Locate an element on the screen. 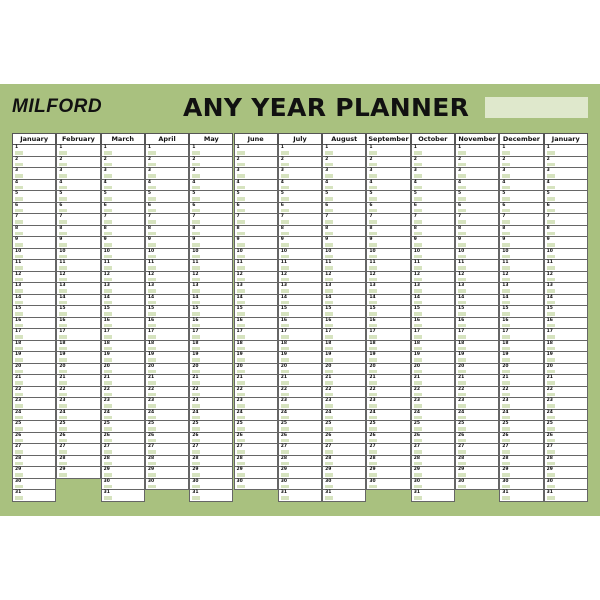 Image resolution: width=600 pixels, height=600 pixels. day-cell: 1 is located at coordinates (477, 151).